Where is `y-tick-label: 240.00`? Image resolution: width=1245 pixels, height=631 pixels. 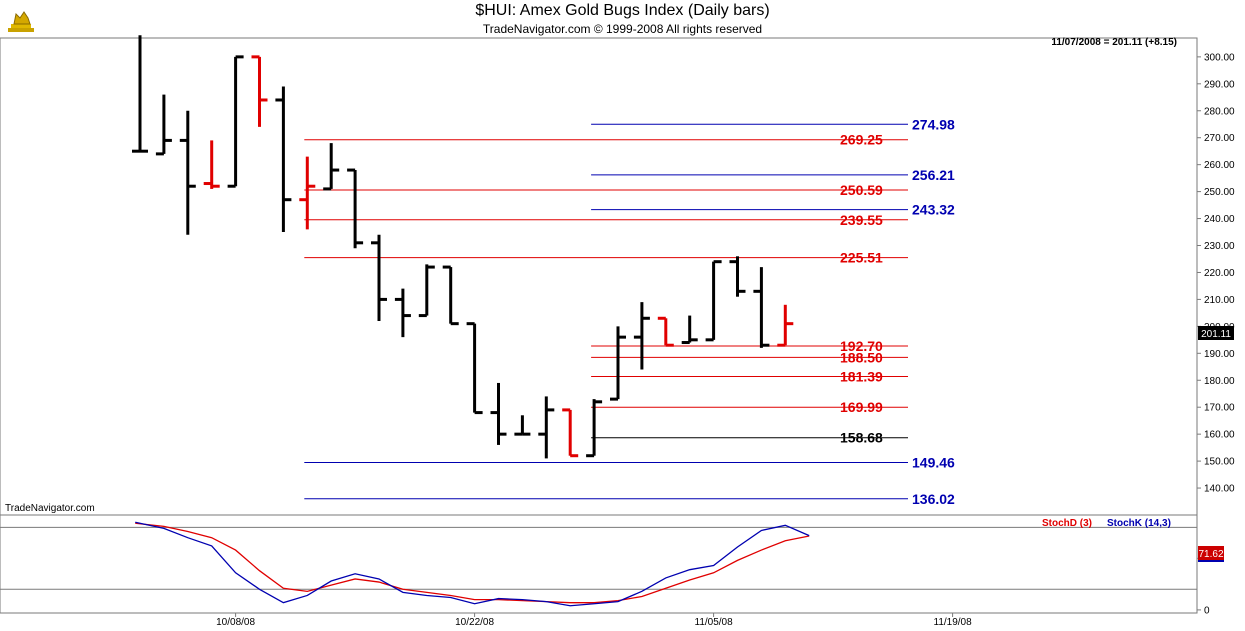 y-tick-label: 240.00 is located at coordinates (1219, 219).